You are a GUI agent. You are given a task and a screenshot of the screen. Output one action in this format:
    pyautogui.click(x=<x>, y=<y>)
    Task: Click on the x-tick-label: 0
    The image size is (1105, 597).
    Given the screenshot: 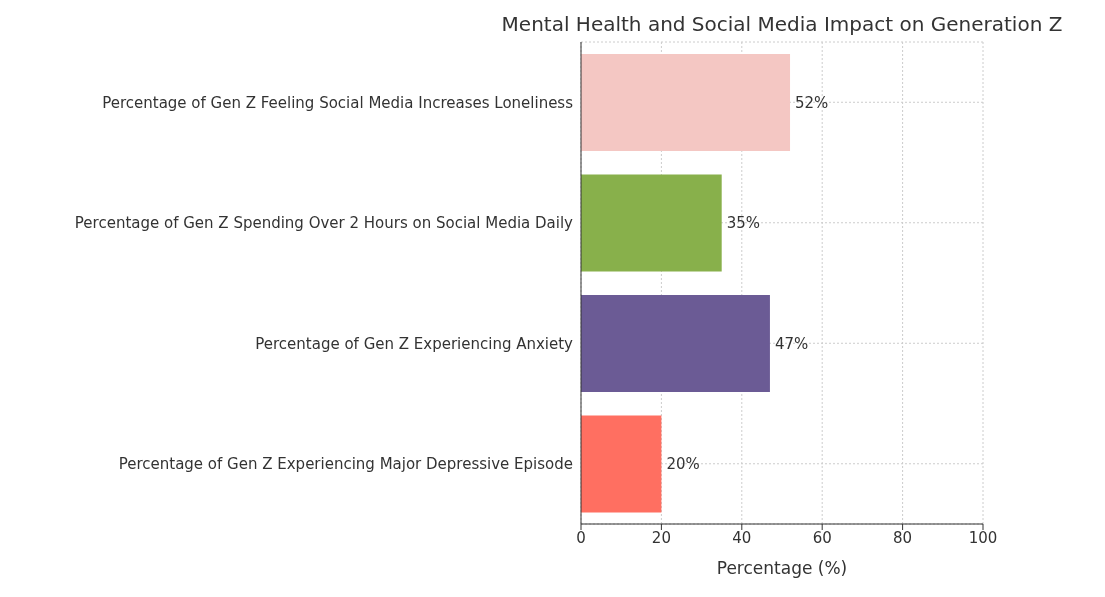 What is the action you would take?
    pyautogui.click(x=581, y=537)
    